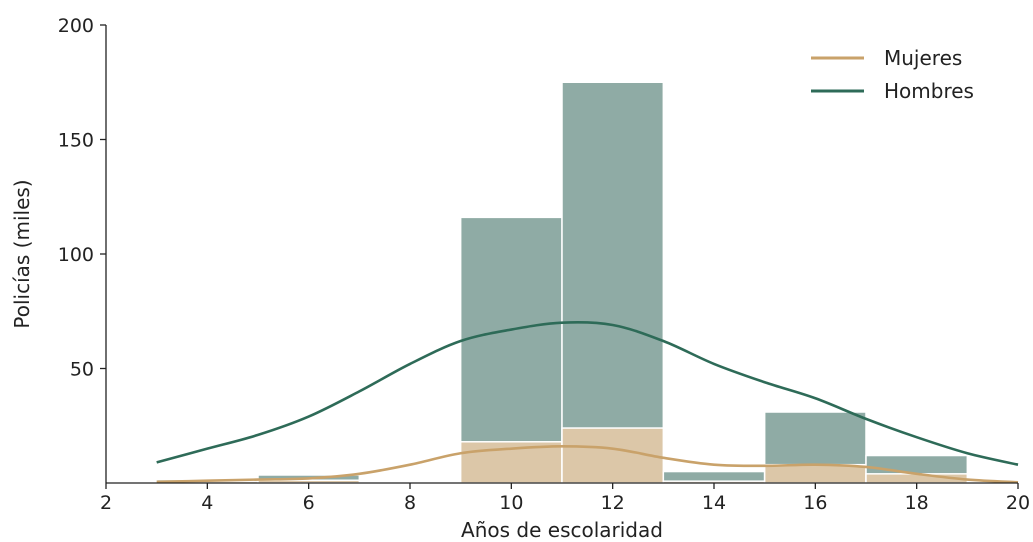  I want to click on x-tick-label: 10, so click(511, 503).